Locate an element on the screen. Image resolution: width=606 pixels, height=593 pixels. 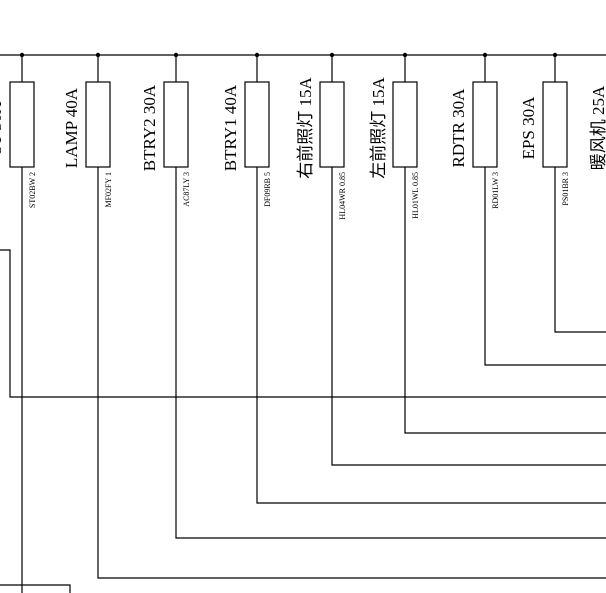
wire-code: HL01WL 0.85 is located at coordinates (415, 195).